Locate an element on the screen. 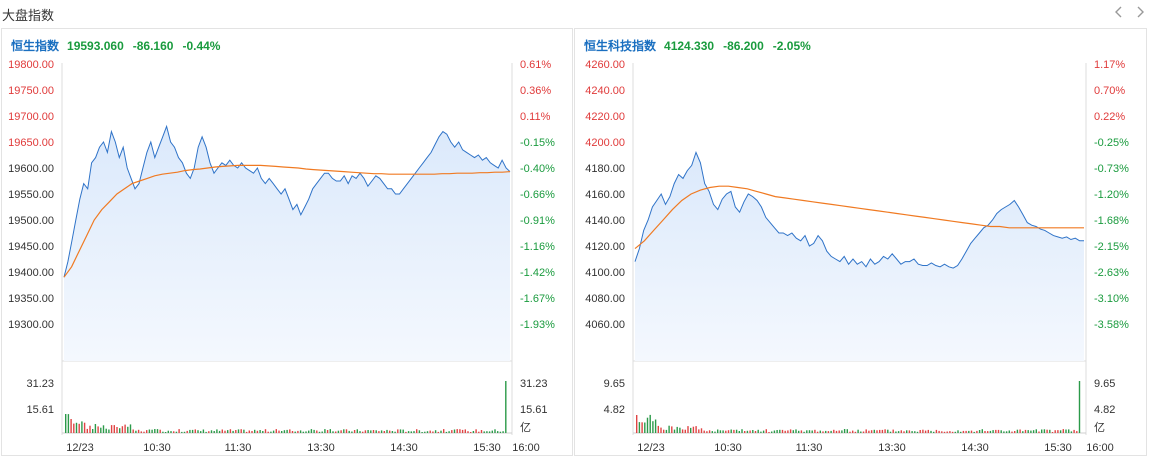 The height and width of the screenshot is (456, 1149). y-tick-label: 4240.00 is located at coordinates (605, 91).